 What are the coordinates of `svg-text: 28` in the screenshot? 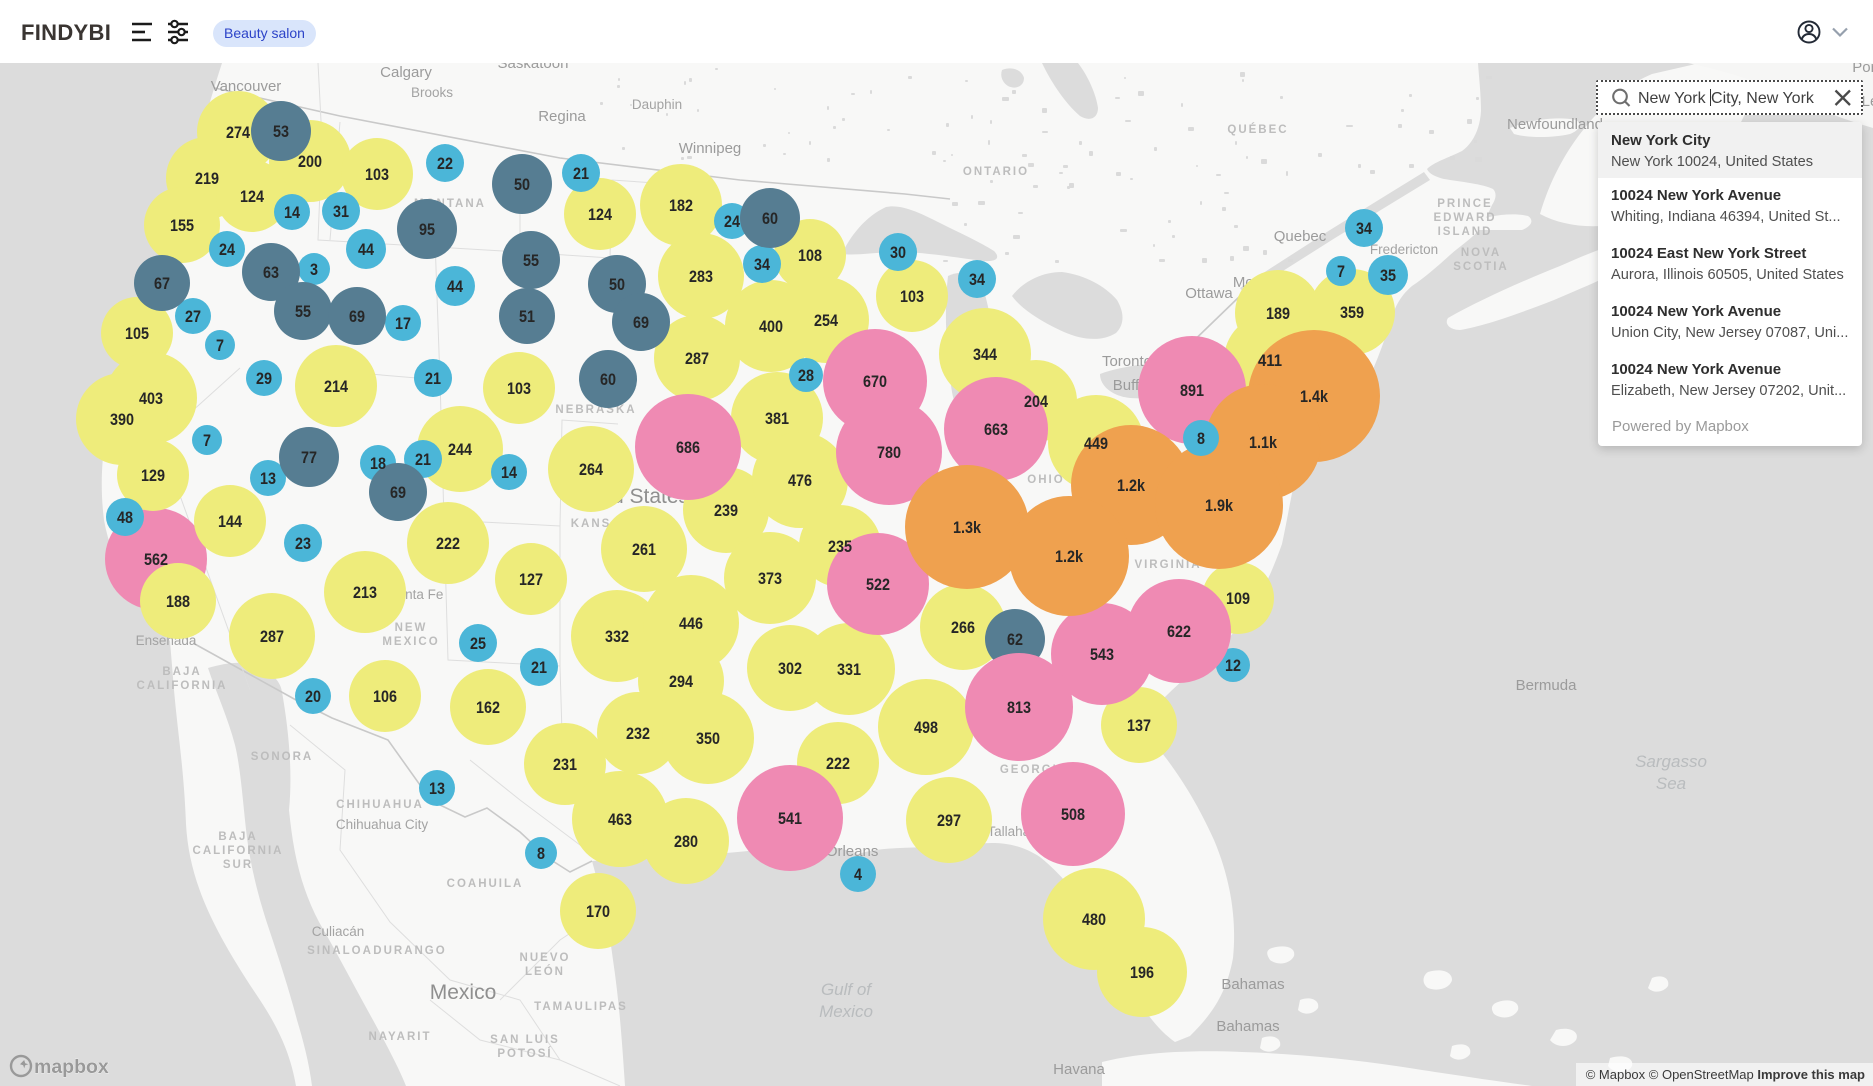 It's located at (806, 376).